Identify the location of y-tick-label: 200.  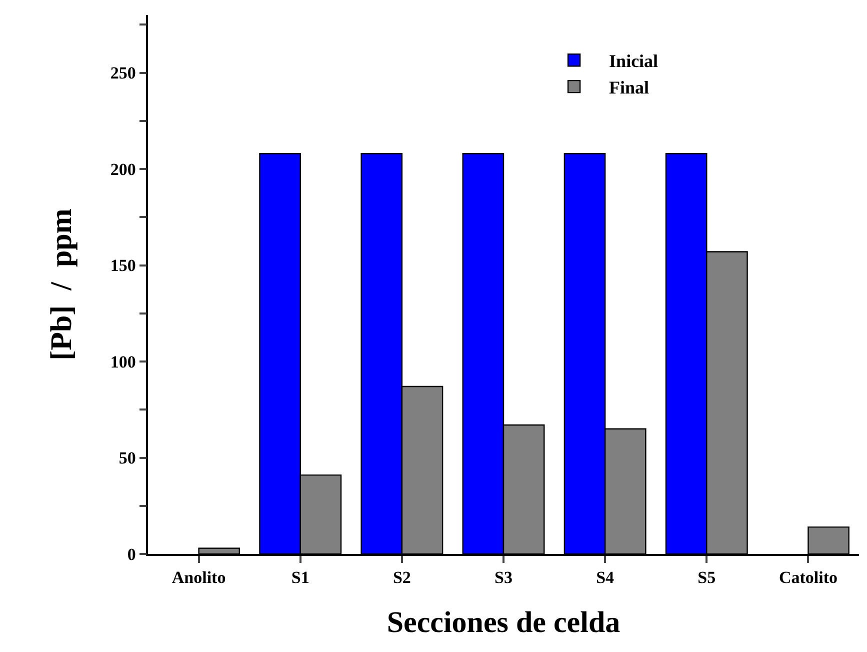
(123, 169).